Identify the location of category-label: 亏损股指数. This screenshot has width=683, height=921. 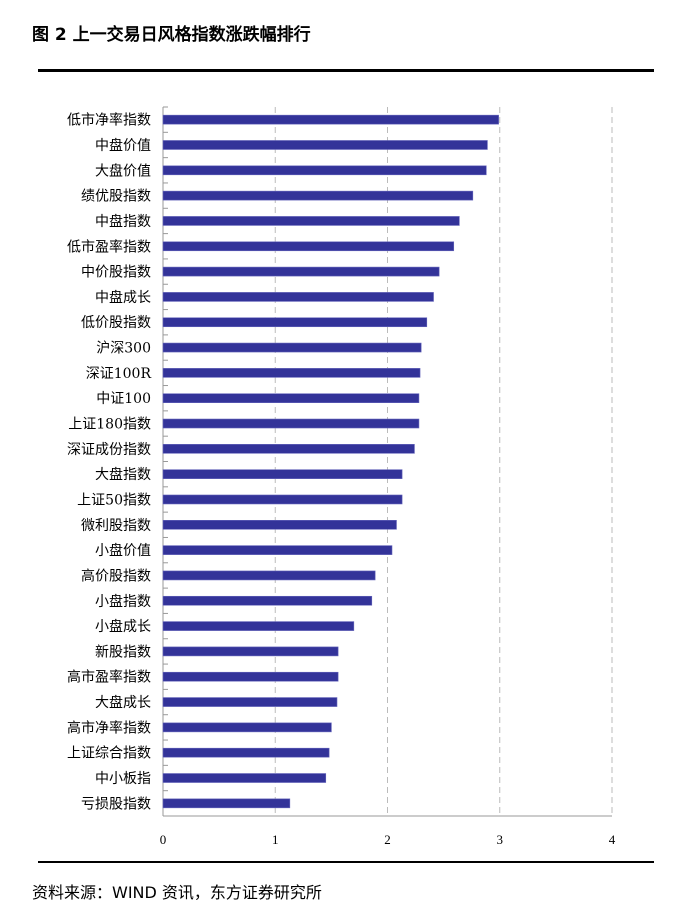
(116, 804).